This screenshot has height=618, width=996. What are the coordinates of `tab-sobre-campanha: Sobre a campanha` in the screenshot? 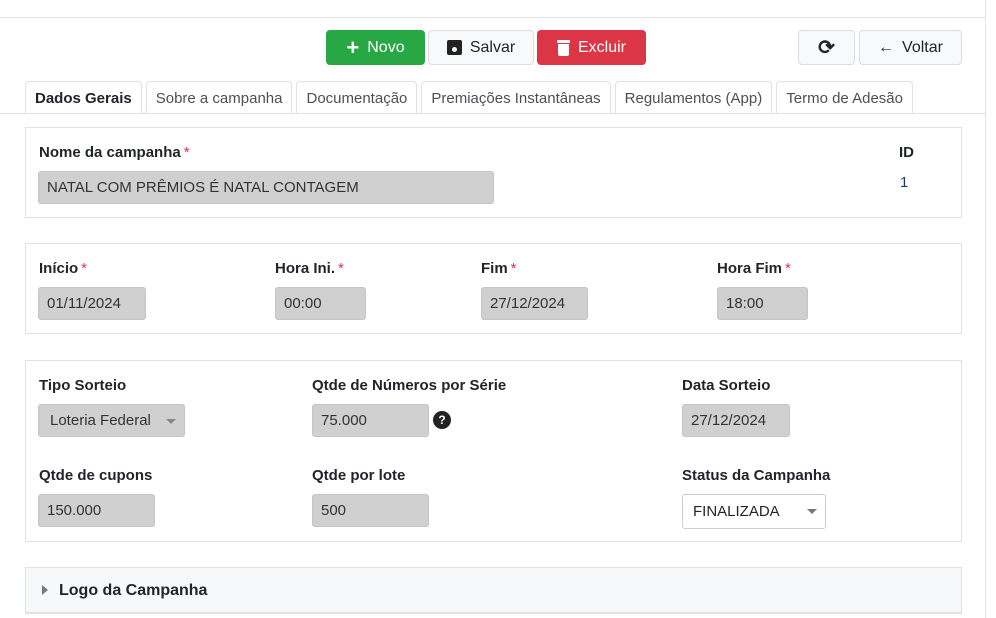 It's located at (219, 97).